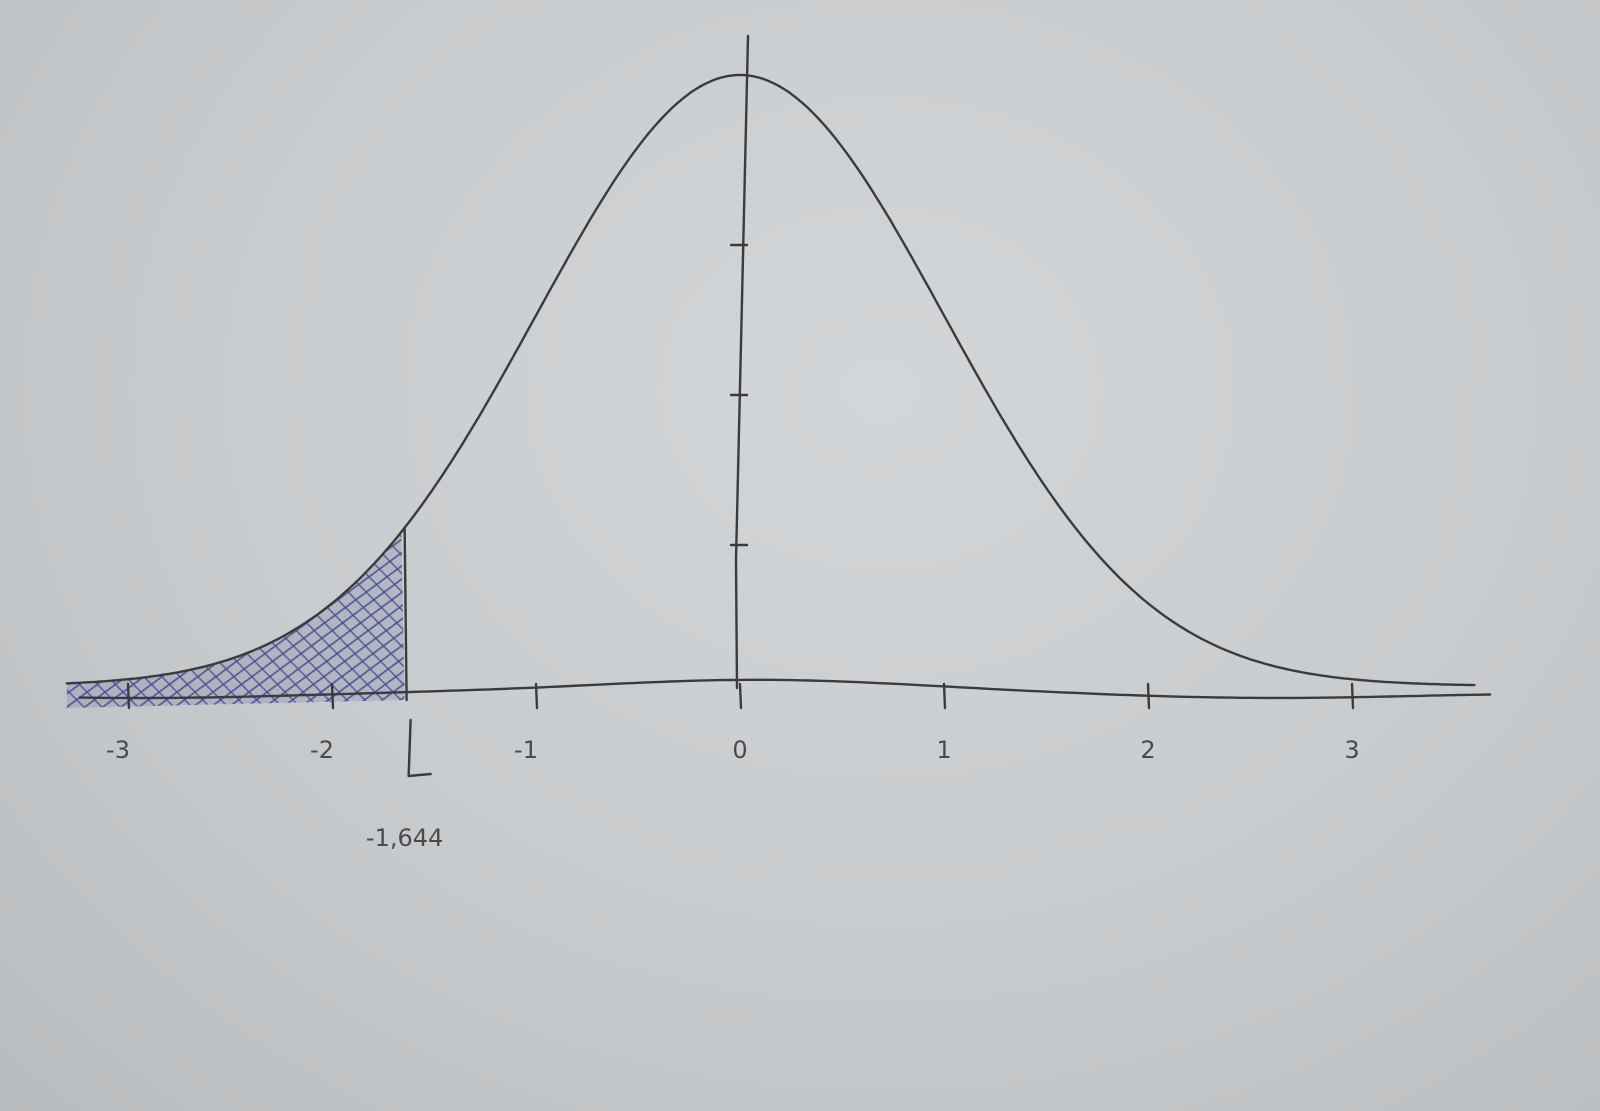 This screenshot has height=1111, width=1600. What do you see at coordinates (1147, 750) in the screenshot?
I see `x-tick-label: 2` at bounding box center [1147, 750].